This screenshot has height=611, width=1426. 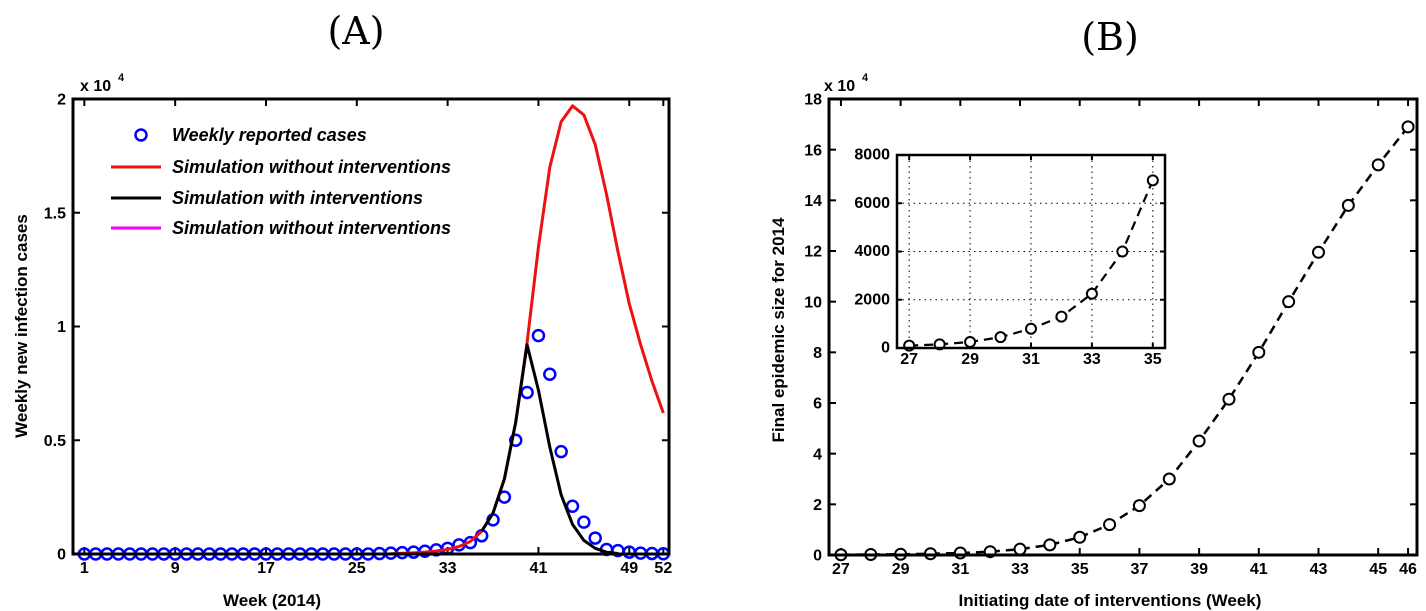 What do you see at coordinates (1378, 569) in the screenshot?
I see `x-tick-label: 45` at bounding box center [1378, 569].